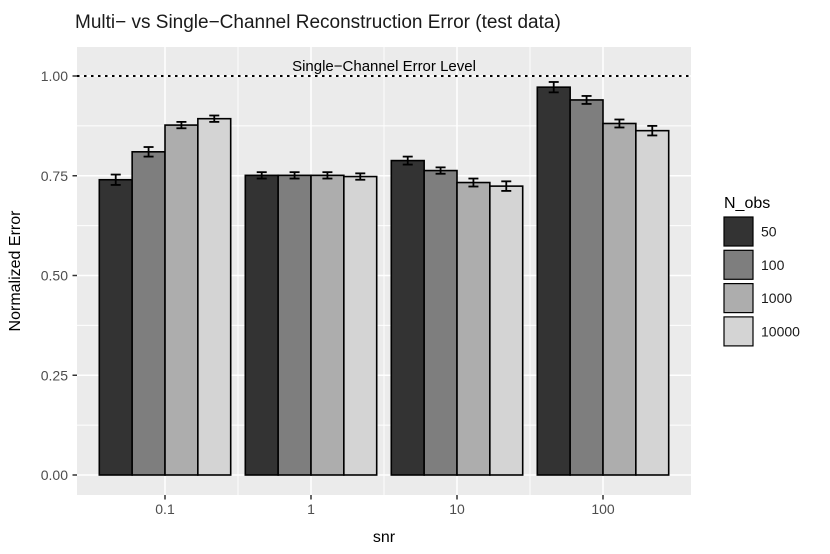  What do you see at coordinates (148, 313) in the screenshot?
I see `bar-snr-0.1-nobs-100` at bounding box center [148, 313].